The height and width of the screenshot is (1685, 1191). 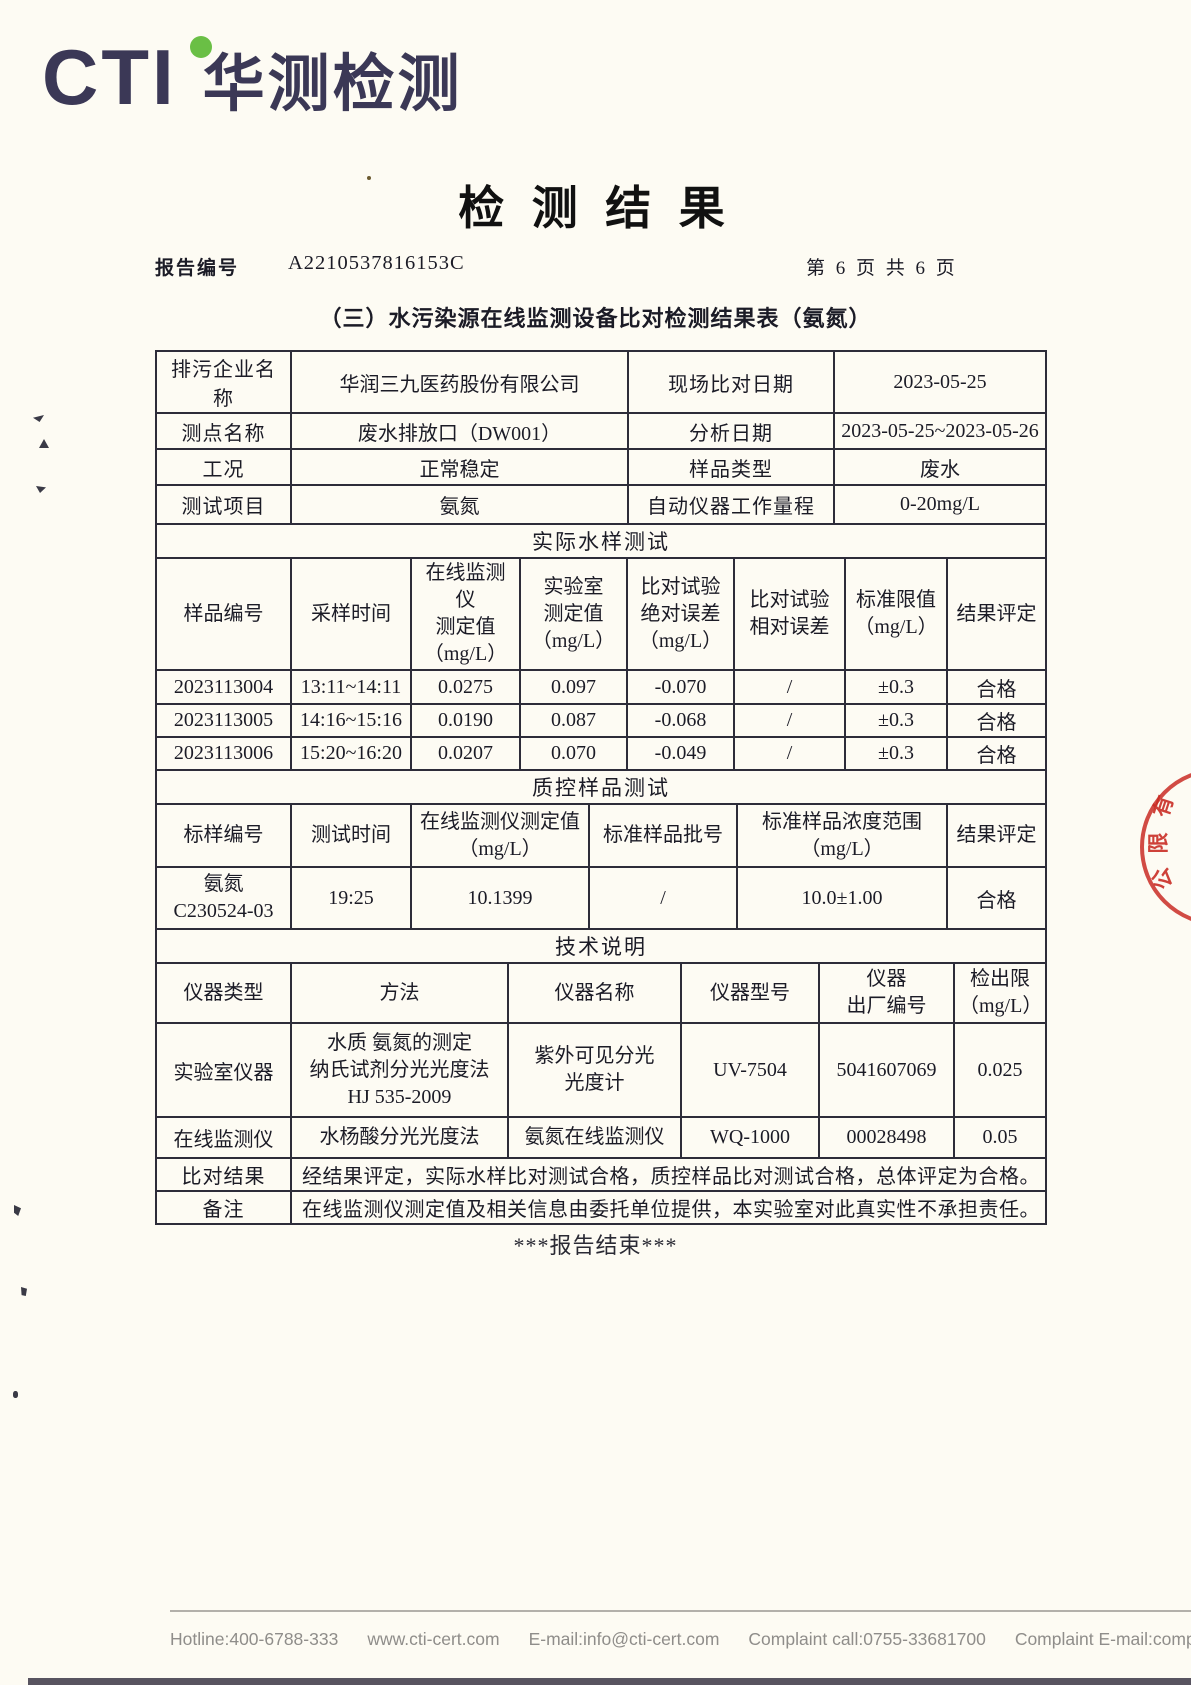 What do you see at coordinates (351, 835) in the screenshot?
I see `header-test-time: 测试时间` at bounding box center [351, 835].